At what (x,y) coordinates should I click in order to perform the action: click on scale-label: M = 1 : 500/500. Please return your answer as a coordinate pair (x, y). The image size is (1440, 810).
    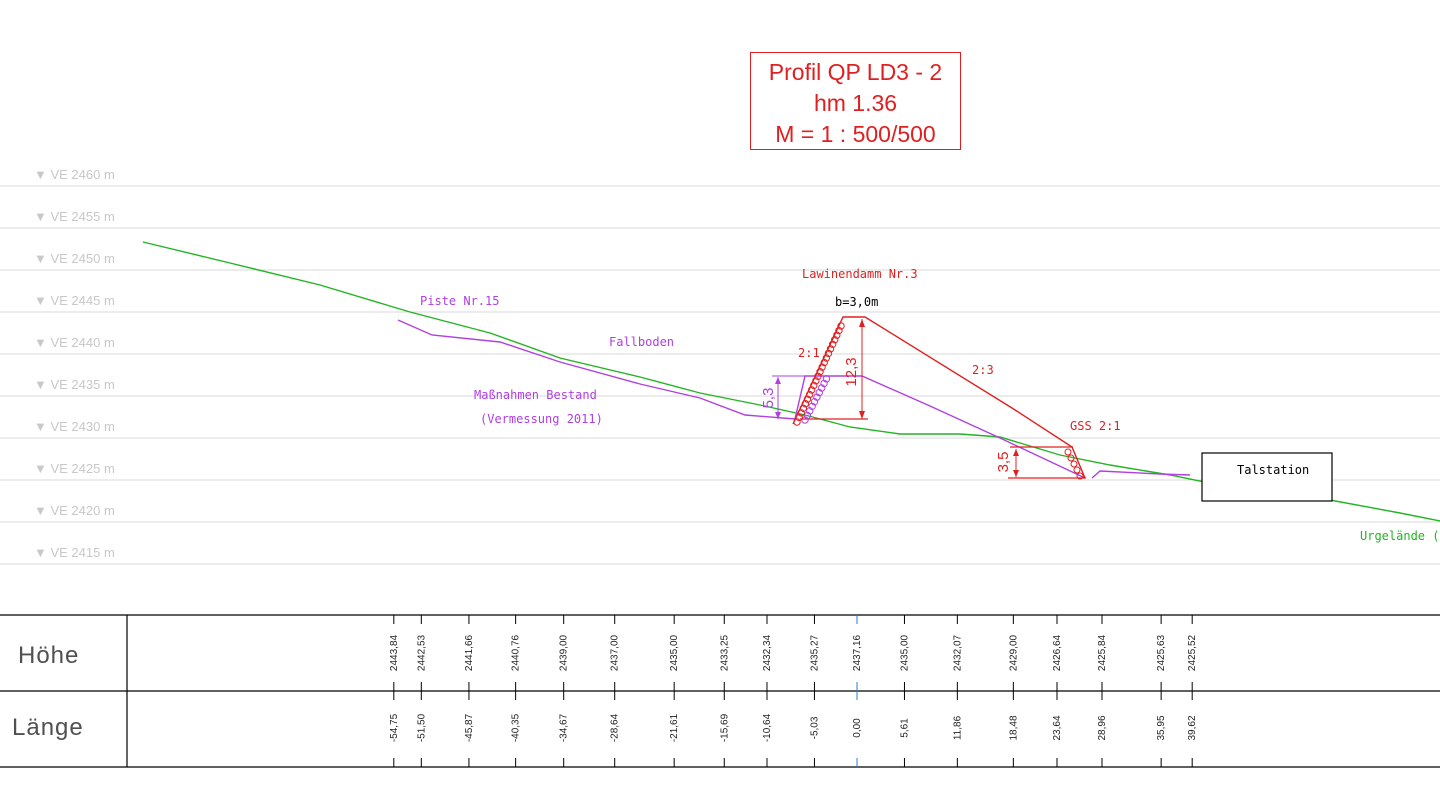
    Looking at the image, I should click on (855, 134).